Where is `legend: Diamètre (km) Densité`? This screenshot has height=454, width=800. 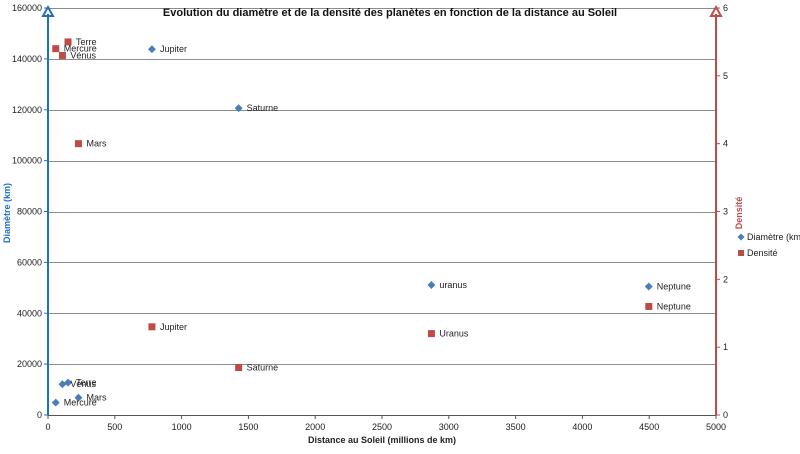 legend: Diamètre (km) Densité is located at coordinates (768, 245).